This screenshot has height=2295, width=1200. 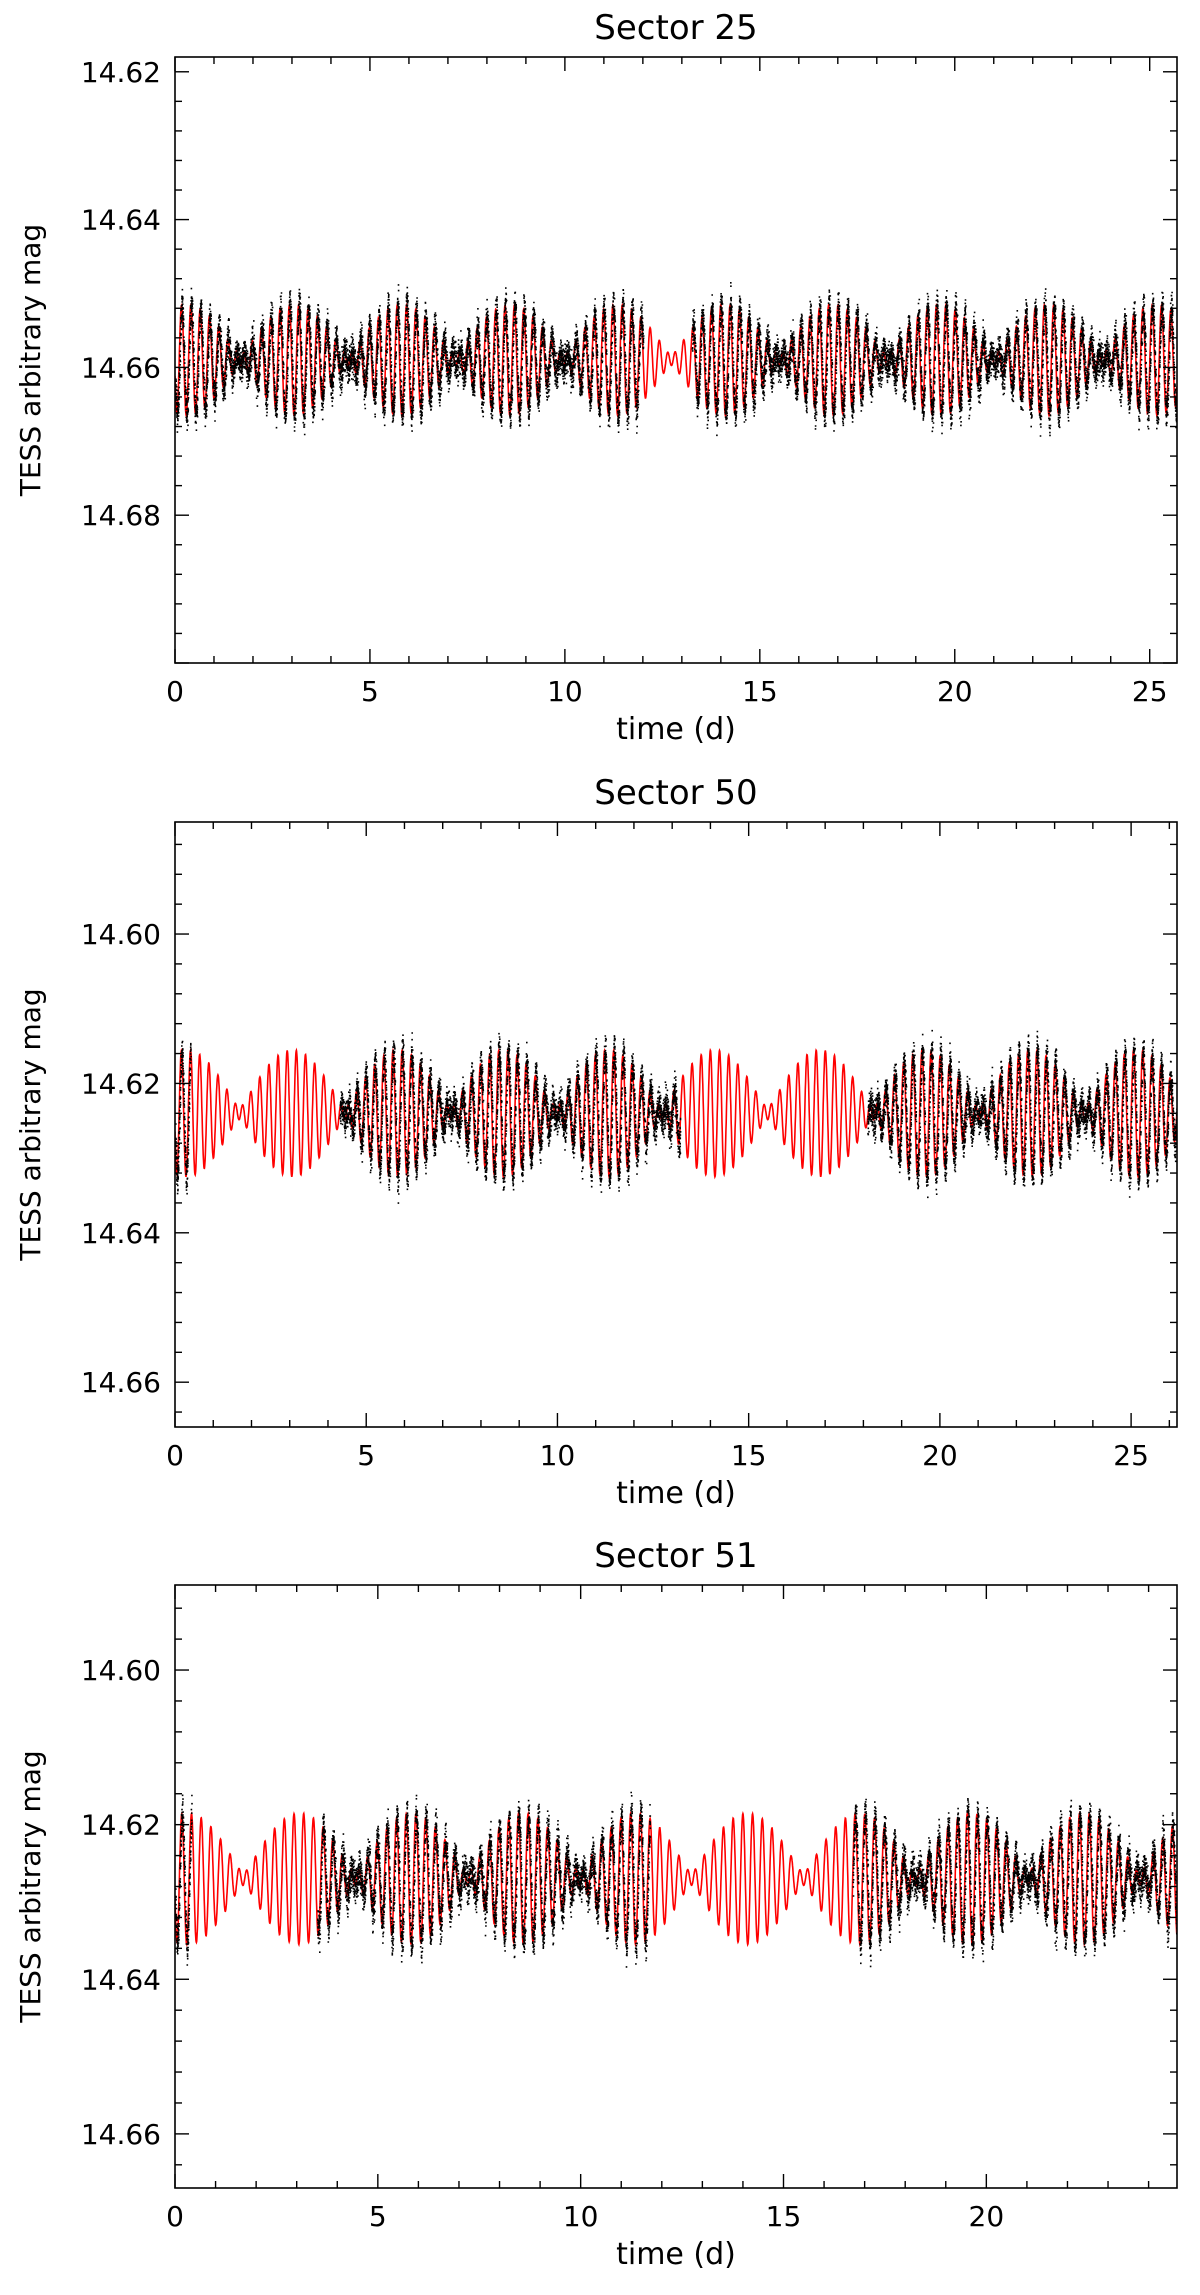 I want to click on y-tick-label: 14.68, so click(x=121, y=515).